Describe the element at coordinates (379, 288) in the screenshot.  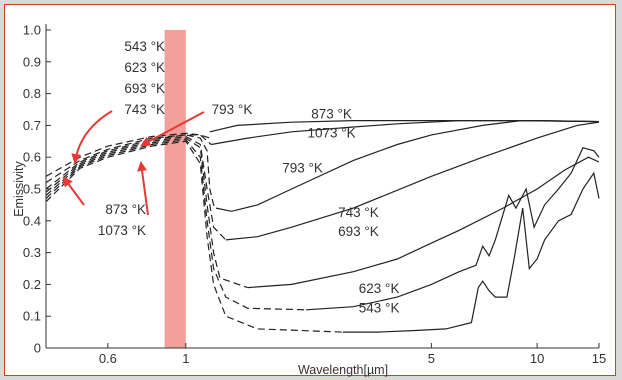
I see `curve-label: 623 °K` at that location.